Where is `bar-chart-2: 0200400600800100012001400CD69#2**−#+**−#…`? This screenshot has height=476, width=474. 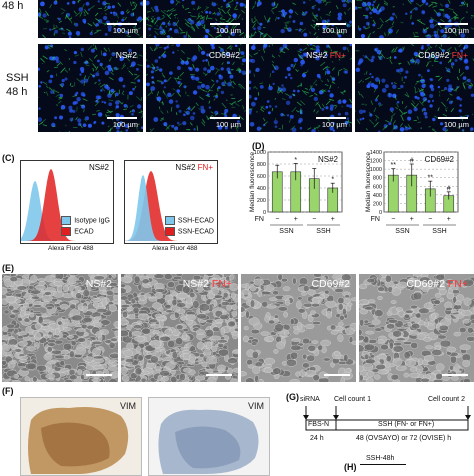 bar-chart-2: 0200400600800100012001400CD69#2**−#+**−#… is located at coordinates (411, 192).